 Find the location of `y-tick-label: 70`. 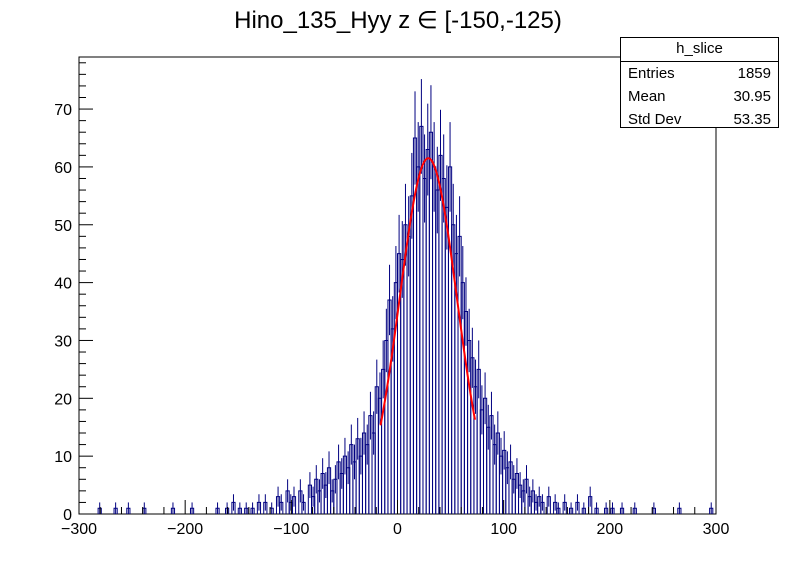

y-tick-label: 70 is located at coordinates (63, 110).